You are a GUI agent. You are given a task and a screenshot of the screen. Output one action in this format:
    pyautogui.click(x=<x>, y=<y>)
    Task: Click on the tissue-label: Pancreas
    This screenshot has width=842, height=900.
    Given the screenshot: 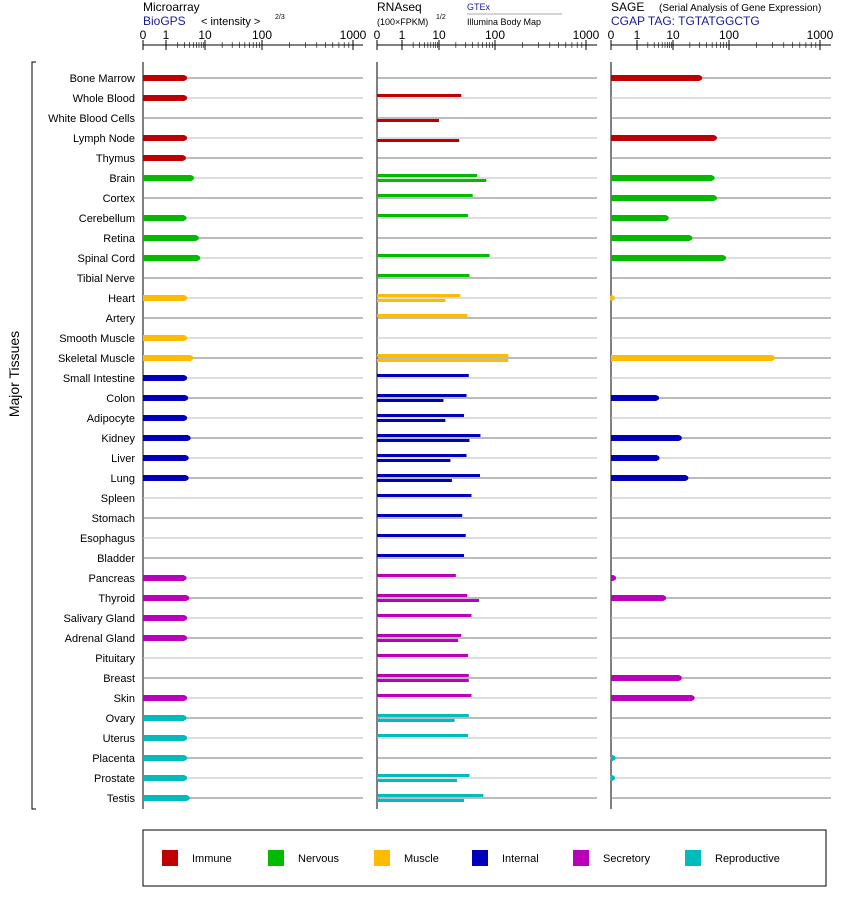 What is the action you would take?
    pyautogui.click(x=112, y=579)
    